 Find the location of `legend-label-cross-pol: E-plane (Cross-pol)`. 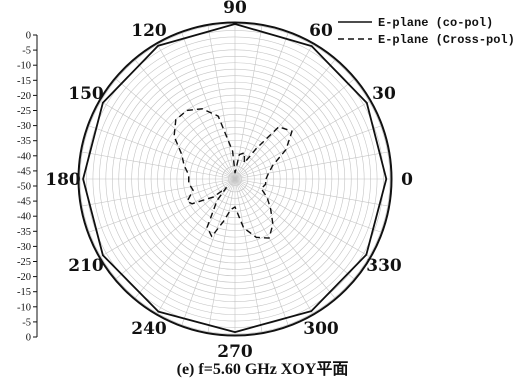

legend-label-cross-pol: E-plane (Cross-pol) is located at coordinates (446, 40).